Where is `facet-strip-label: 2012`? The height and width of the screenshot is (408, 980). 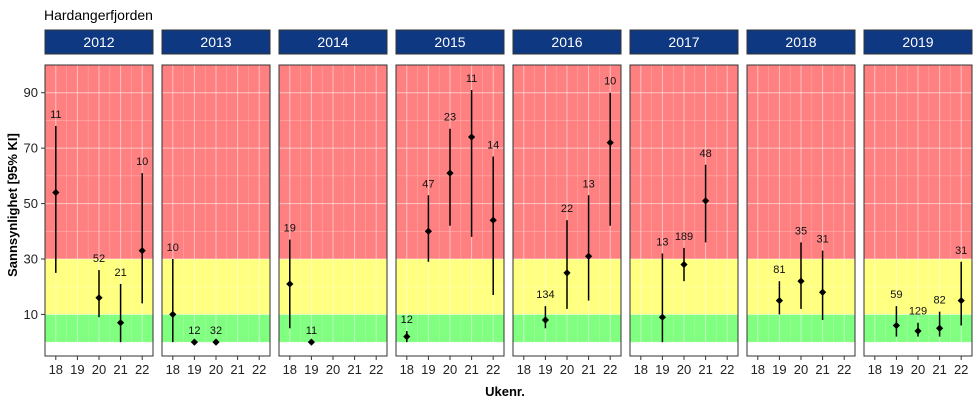 facet-strip-label: 2012 is located at coordinates (98, 42).